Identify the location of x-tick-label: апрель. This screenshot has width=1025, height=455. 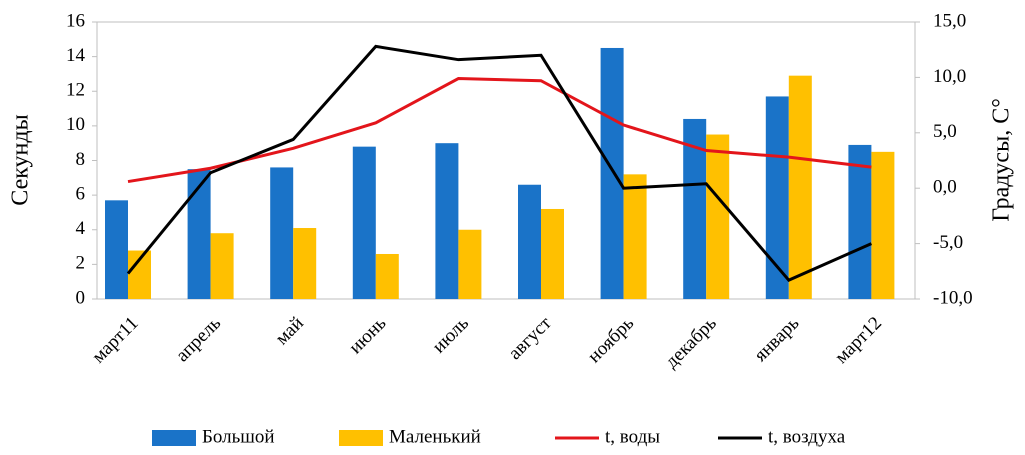
(199, 340).